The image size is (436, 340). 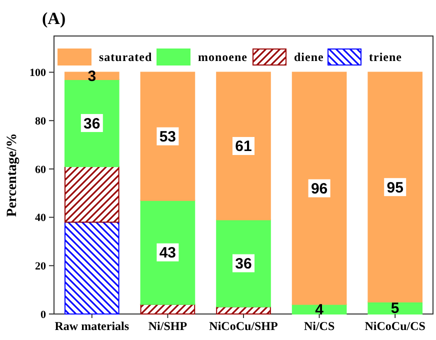 What do you see at coordinates (309, 57) in the screenshot?
I see `legend-label: diene` at bounding box center [309, 57].